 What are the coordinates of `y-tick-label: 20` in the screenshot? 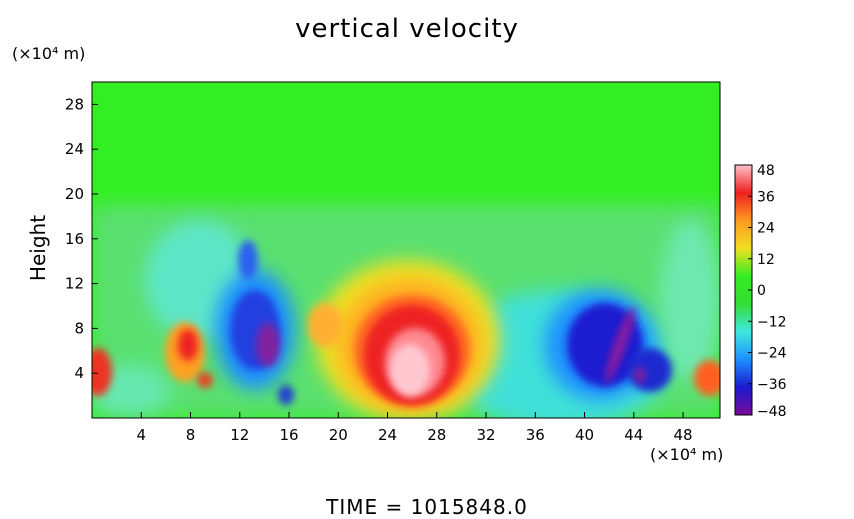 It's located at (74, 194).